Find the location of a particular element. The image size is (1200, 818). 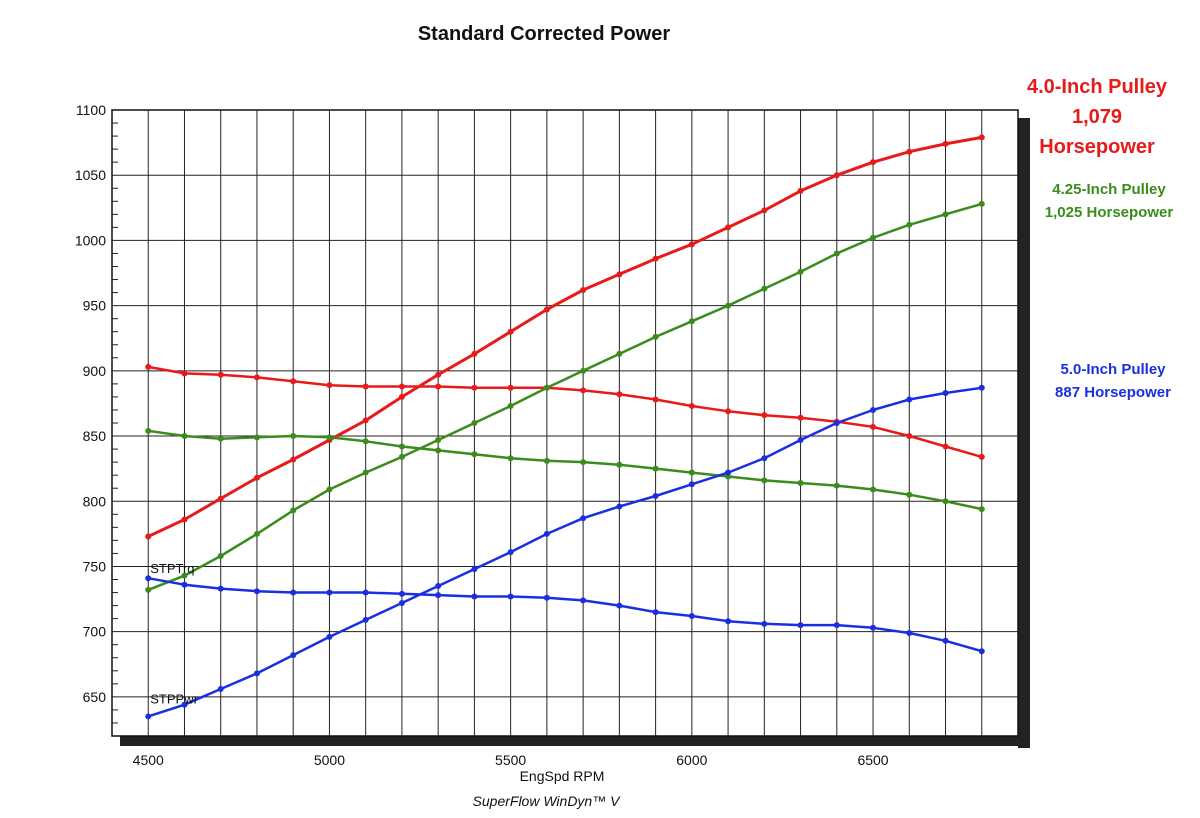

y-axis-ticks: 650 700 750 800 850 900 950 1000 1050 1100 is located at coordinates (90, 403).